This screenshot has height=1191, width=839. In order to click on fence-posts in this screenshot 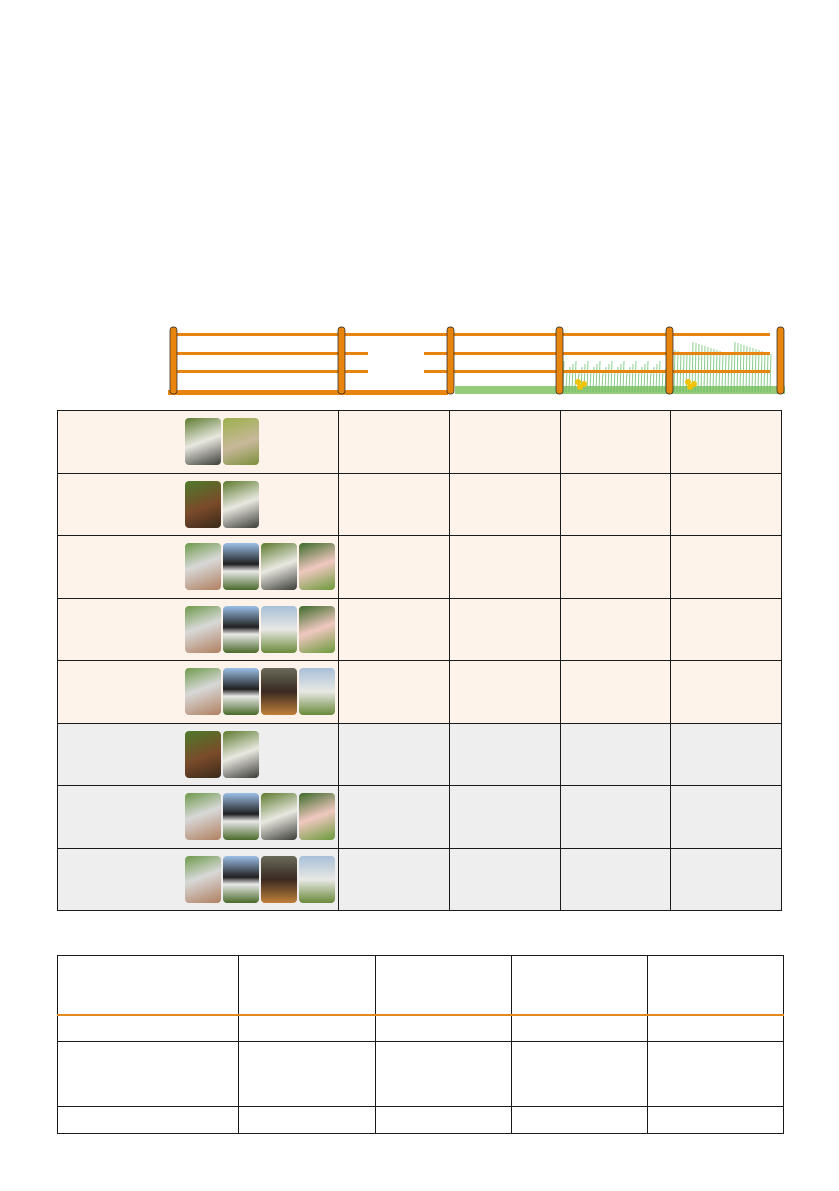, I will do `click(477, 360)`.